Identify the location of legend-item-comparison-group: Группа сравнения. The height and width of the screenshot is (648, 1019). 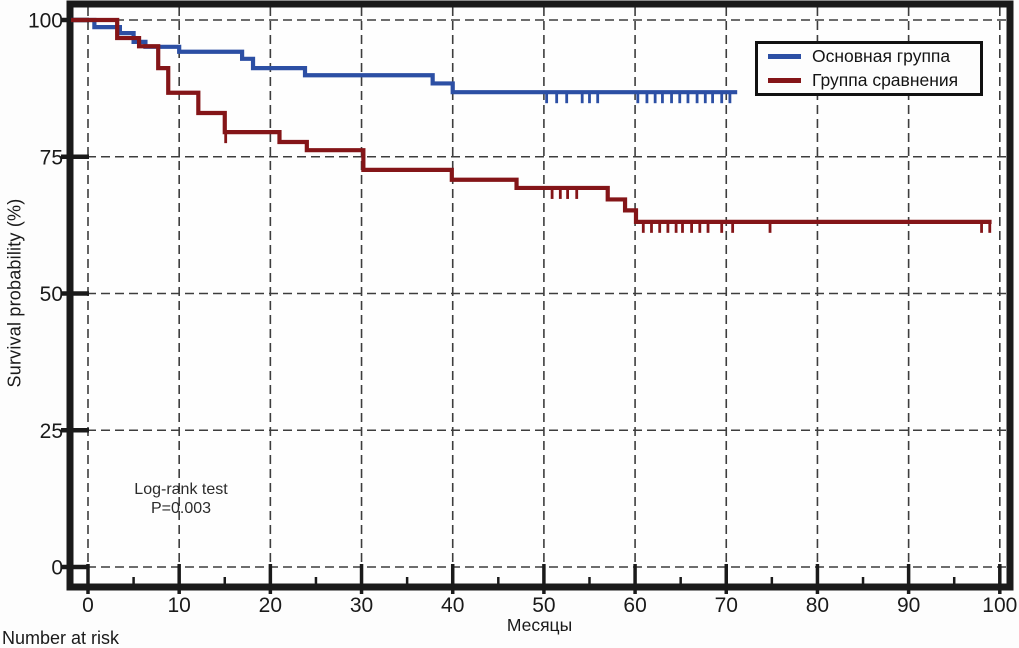
(869, 81).